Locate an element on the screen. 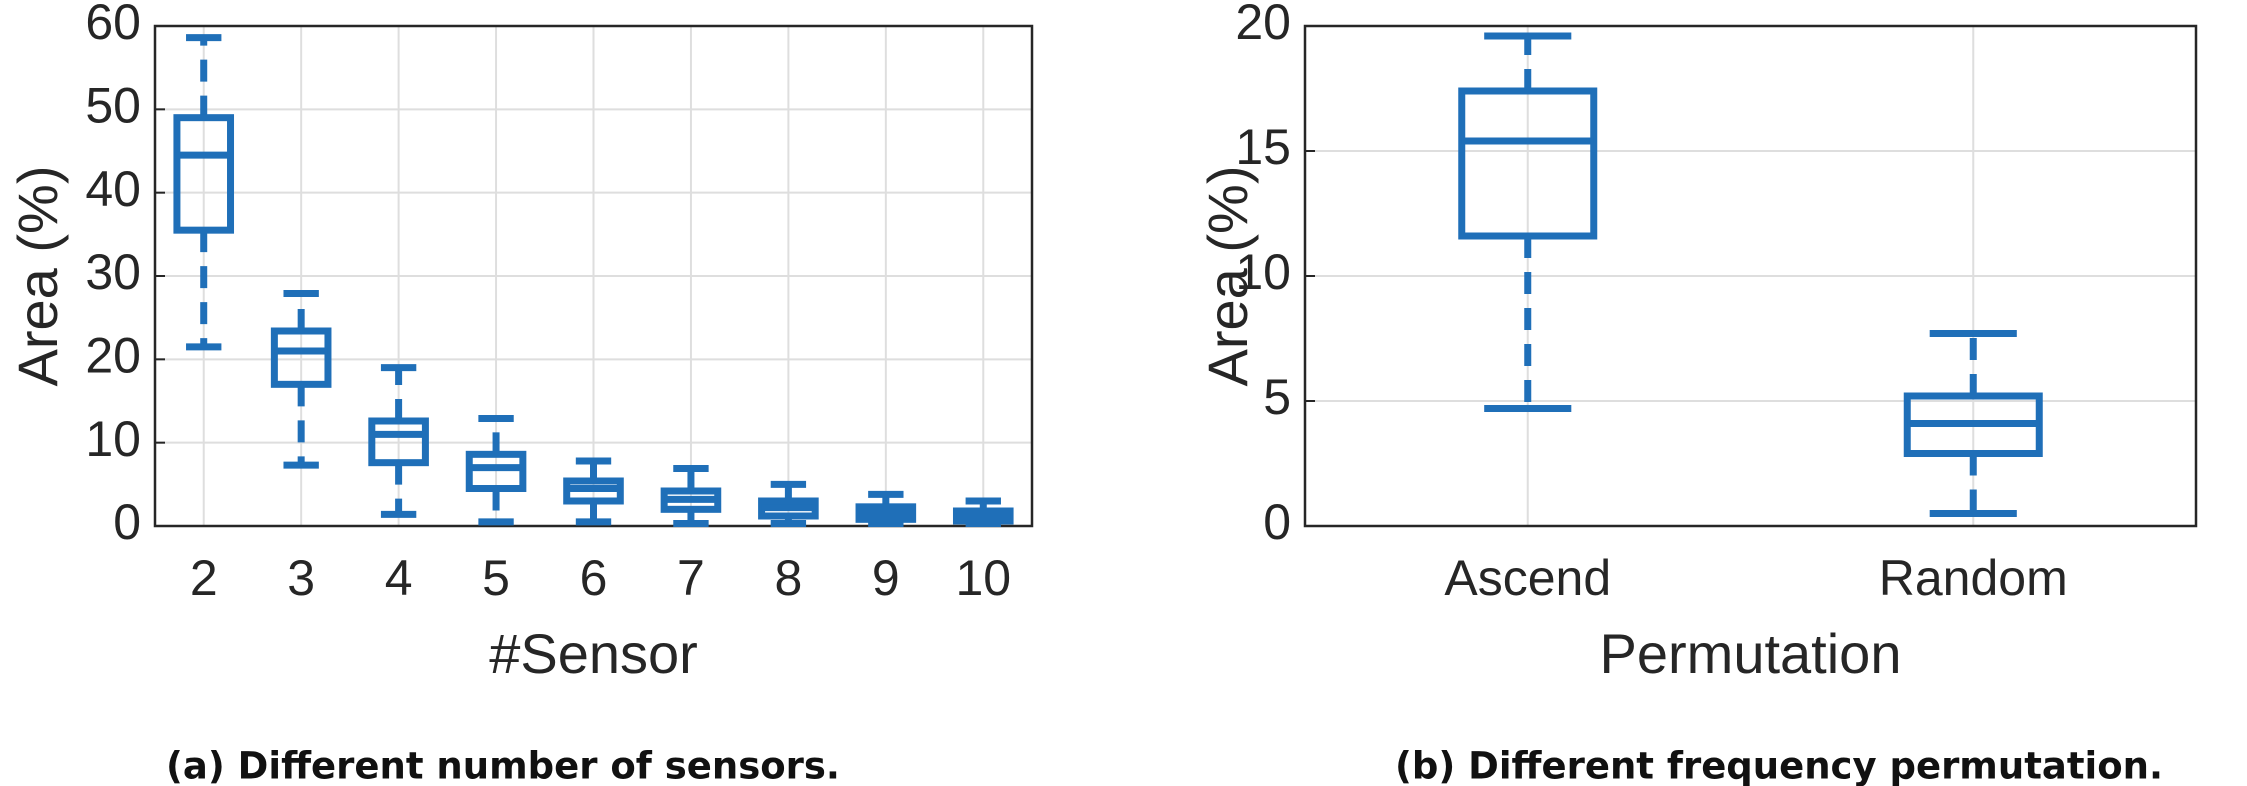 Image resolution: width=2247 pixels, height=786 pixels. y-tick-label: 15 is located at coordinates (1263, 147).